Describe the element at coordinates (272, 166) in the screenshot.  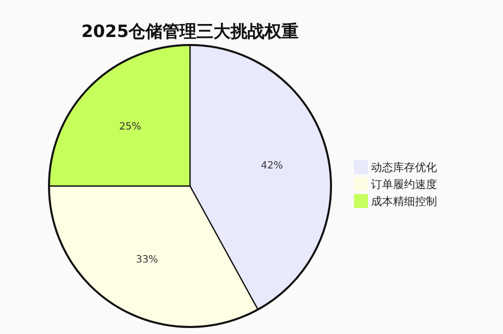
I see `data-label: 42%` at that location.